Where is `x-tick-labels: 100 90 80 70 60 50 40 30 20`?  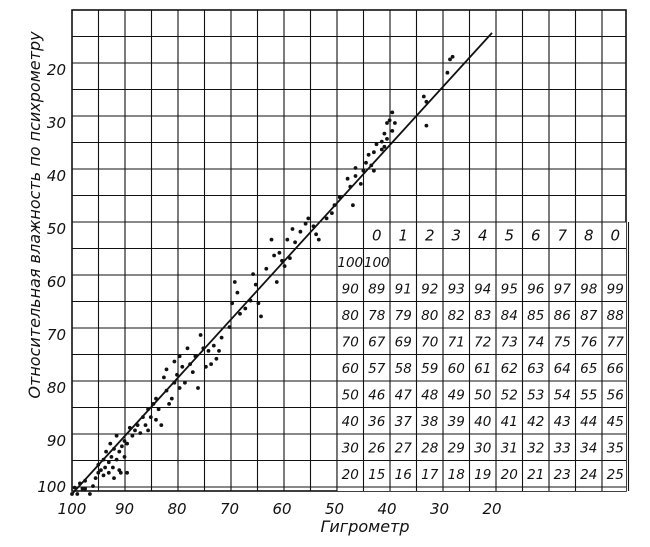
x-tick-labels: 100 90 80 70 60 50 40 30 20 is located at coordinates (280, 509).